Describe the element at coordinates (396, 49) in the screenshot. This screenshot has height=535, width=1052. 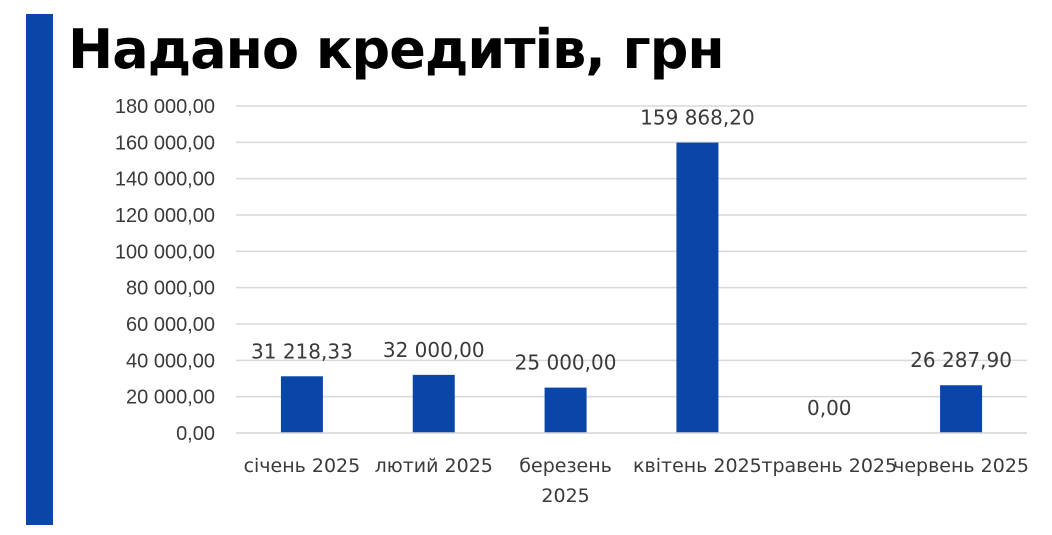
I see `page-title: Надано кредитів, грн` at that location.